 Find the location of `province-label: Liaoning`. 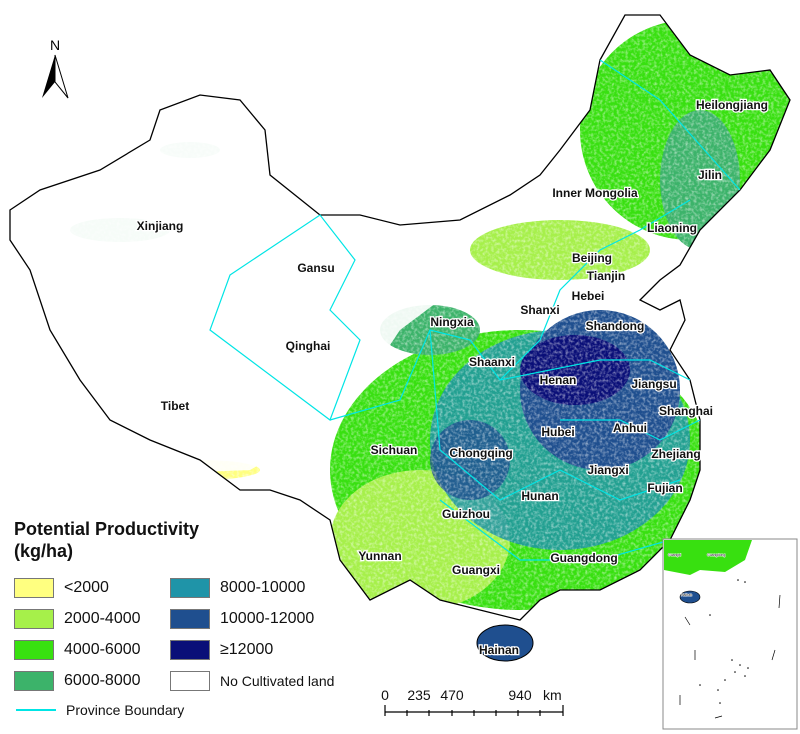

province-label: Liaoning is located at coordinates (672, 228).